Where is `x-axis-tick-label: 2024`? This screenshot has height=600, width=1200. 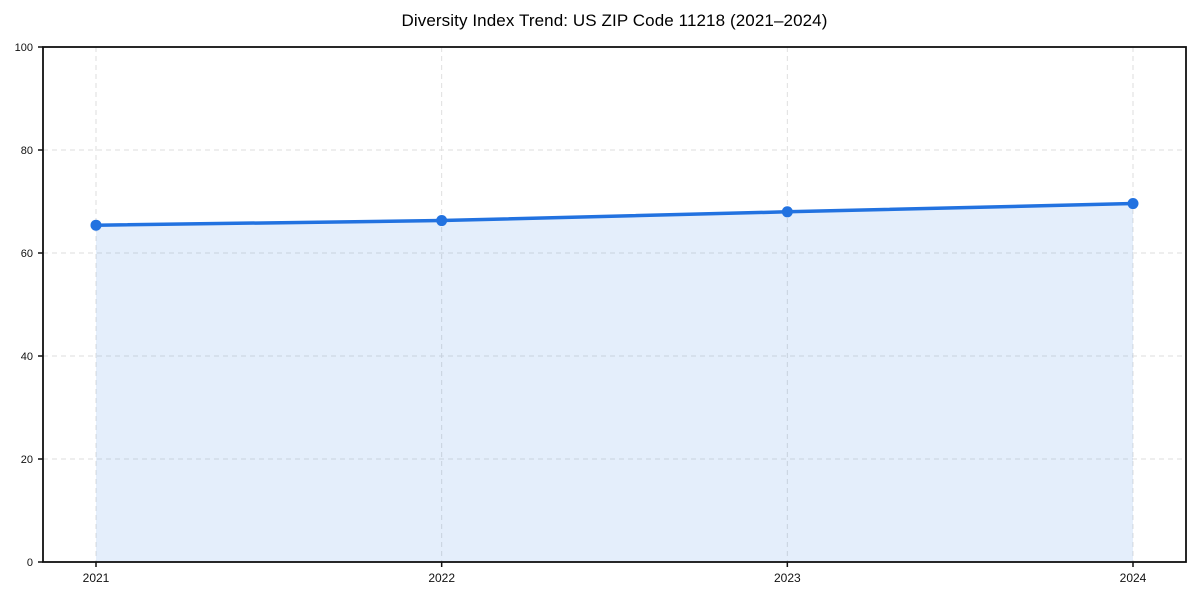
x-axis-tick-label: 2024 is located at coordinates (1133, 578).